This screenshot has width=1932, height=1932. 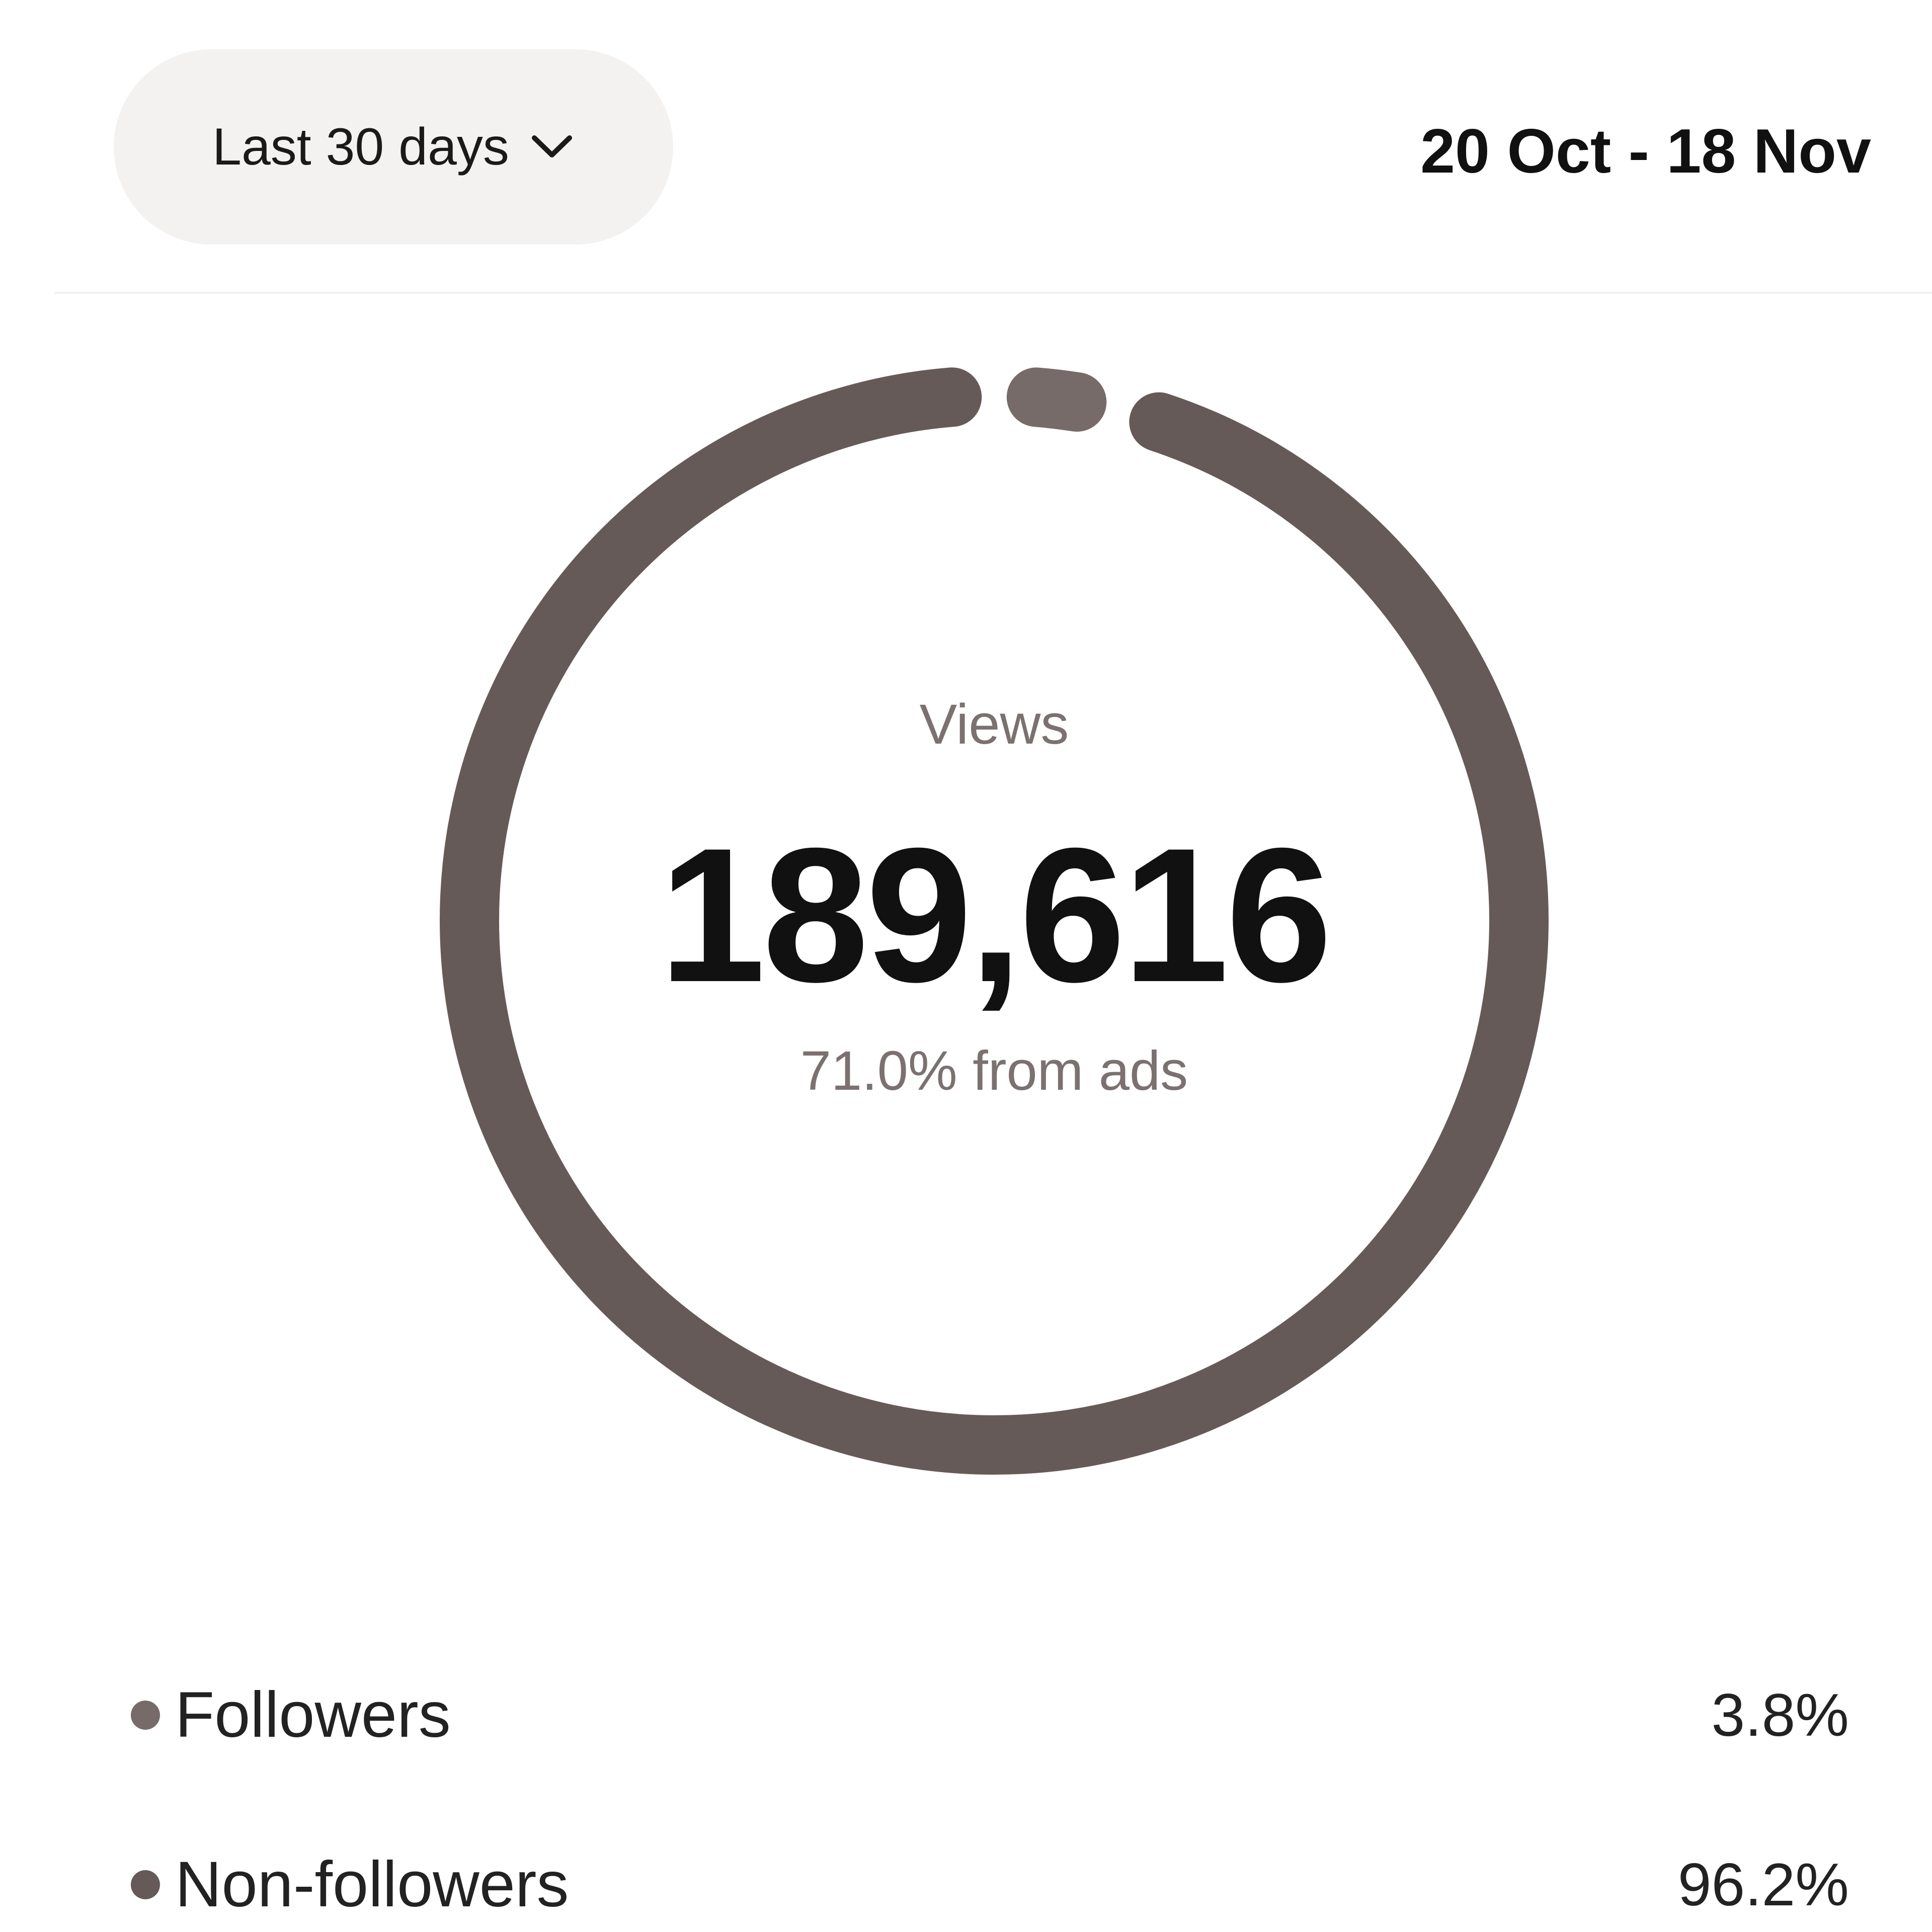 What do you see at coordinates (1780, 1715) in the screenshot?
I see `legend-value: 3.8%` at bounding box center [1780, 1715].